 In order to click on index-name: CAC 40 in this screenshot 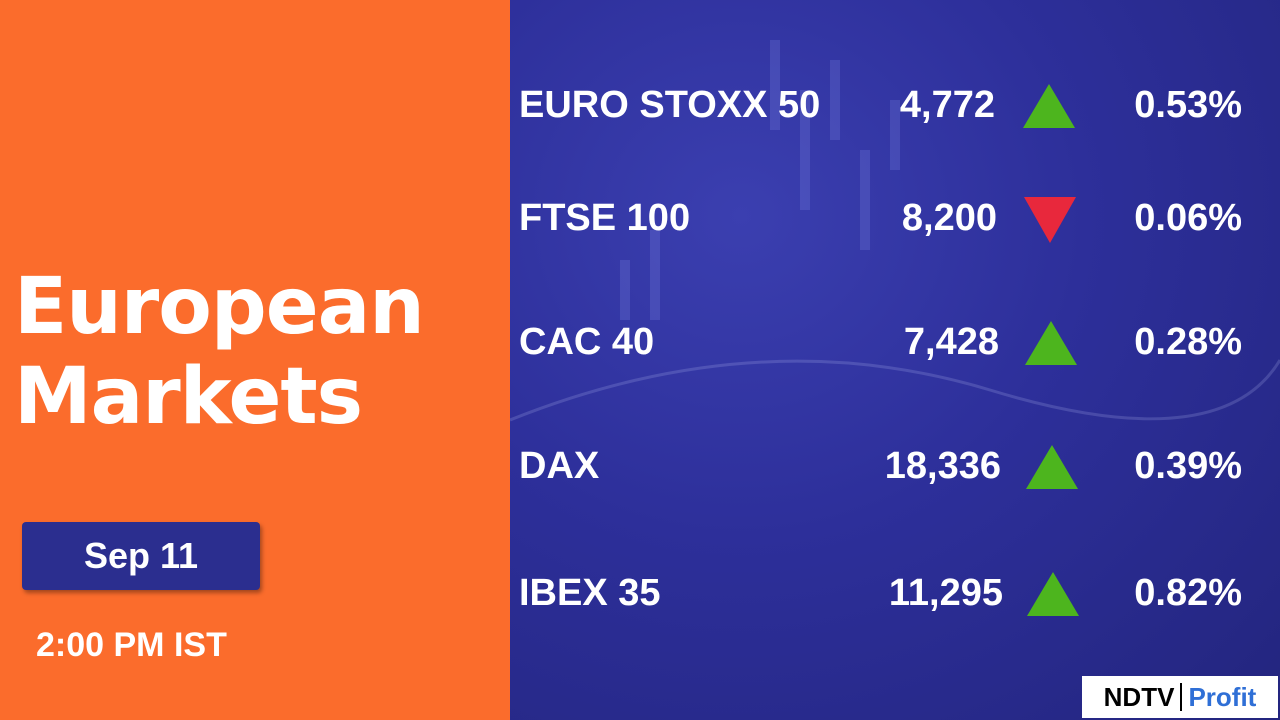, I will do `click(587, 342)`.